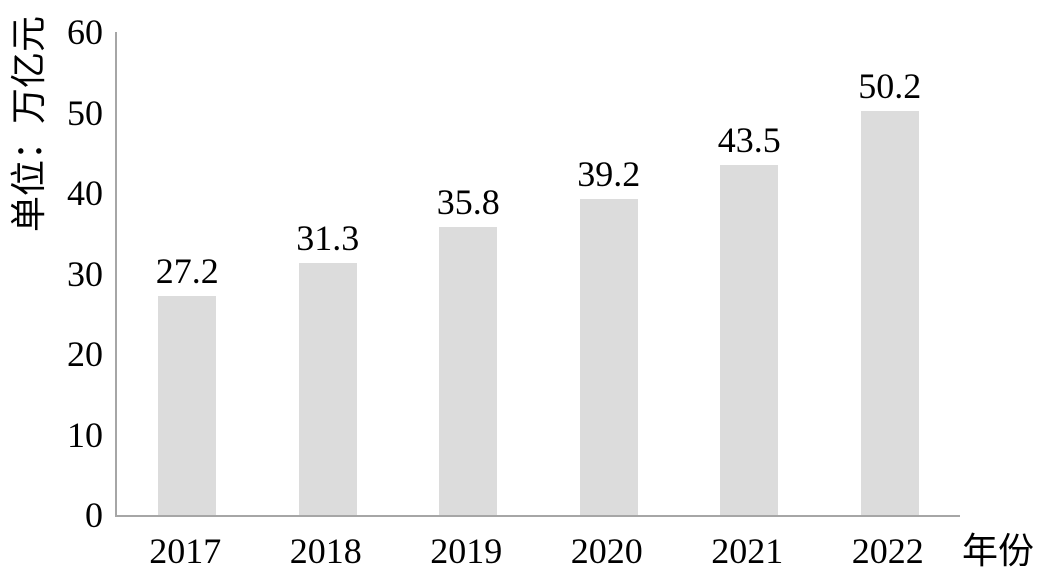 The height and width of the screenshot is (583, 1041). What do you see at coordinates (185, 551) in the screenshot?
I see `x-tick-label: 2017` at bounding box center [185, 551].